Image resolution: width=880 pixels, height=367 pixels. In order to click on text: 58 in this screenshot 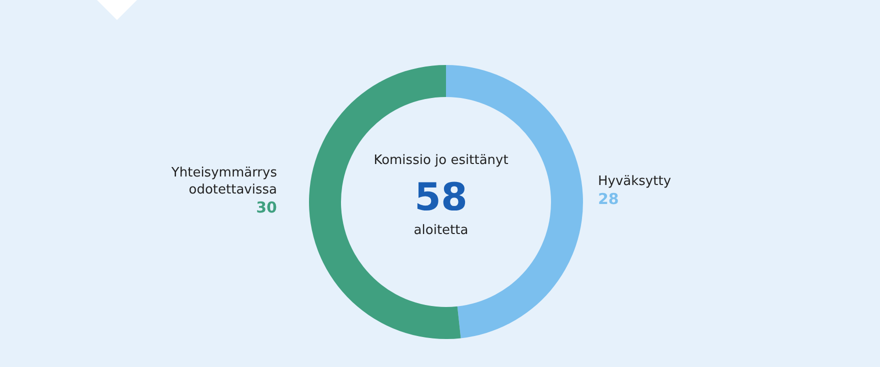, I will do `click(441, 197)`.